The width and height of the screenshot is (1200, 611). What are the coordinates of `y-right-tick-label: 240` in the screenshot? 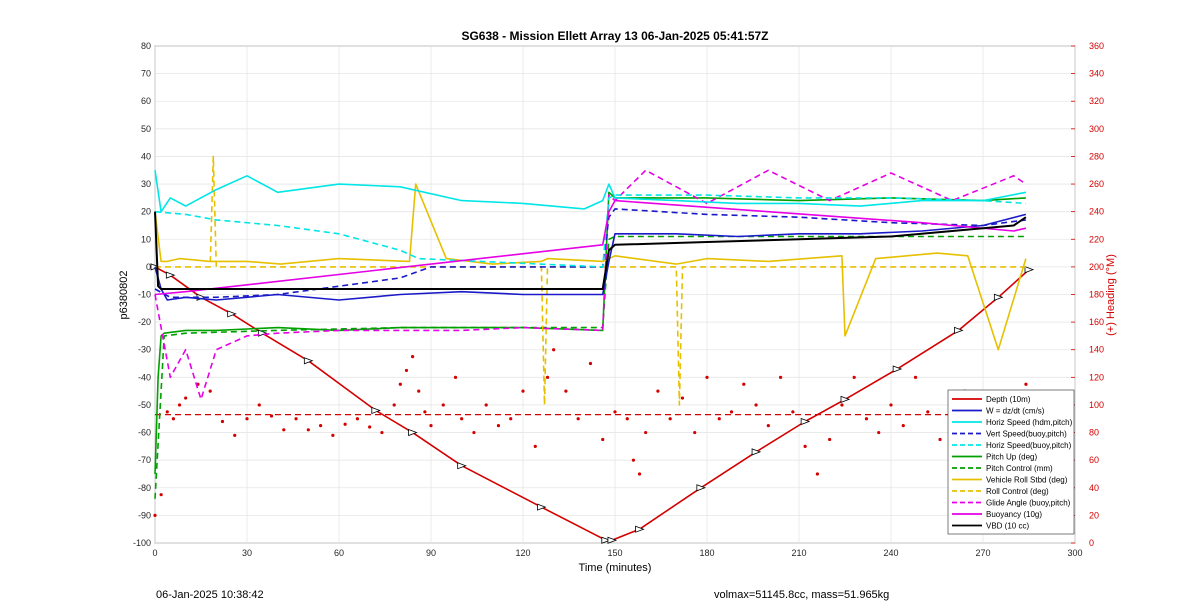 It's located at (1096, 212).